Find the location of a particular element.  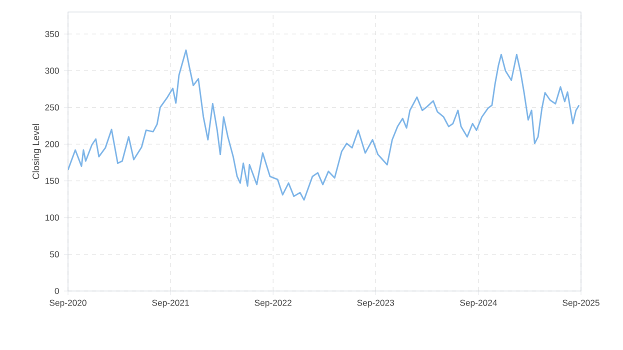

x-tick-label: Sep-2021 is located at coordinates (170, 304).